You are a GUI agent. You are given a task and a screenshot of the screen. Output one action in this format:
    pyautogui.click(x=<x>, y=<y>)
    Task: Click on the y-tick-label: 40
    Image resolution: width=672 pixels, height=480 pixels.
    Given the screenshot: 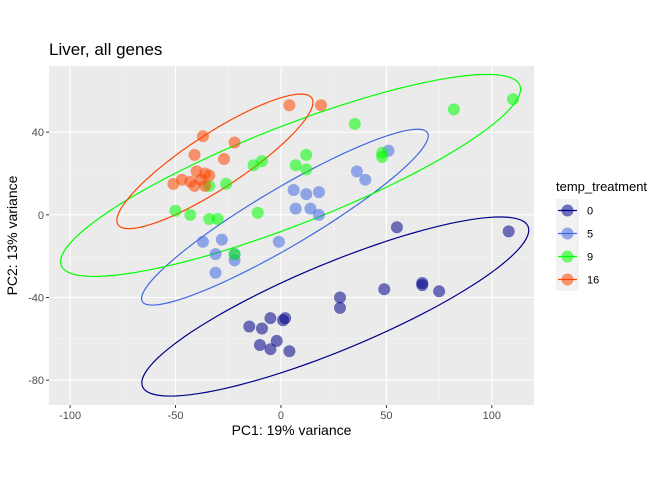 What is the action you would take?
    pyautogui.click(x=38, y=133)
    